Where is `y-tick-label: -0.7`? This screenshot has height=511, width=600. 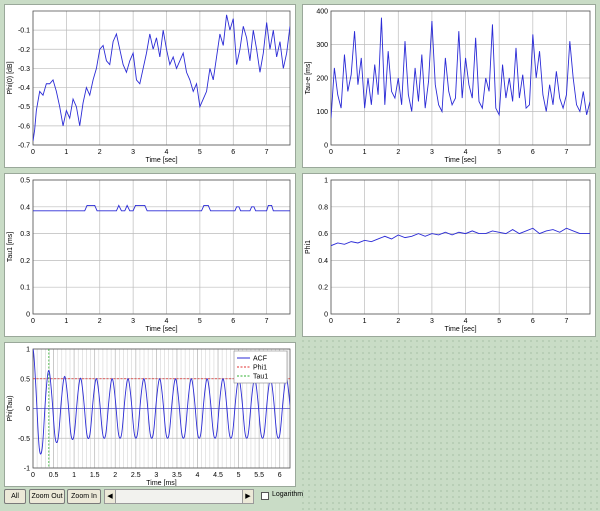 y-tick-label: -0.7 is located at coordinates (24, 146).